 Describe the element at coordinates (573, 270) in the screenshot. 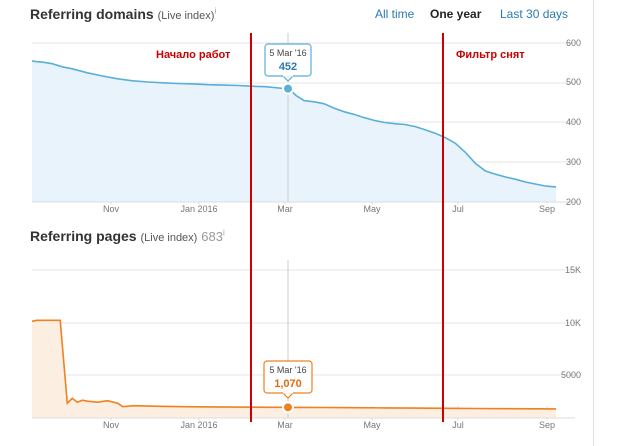

I see `y-tick-label: 15K` at that location.